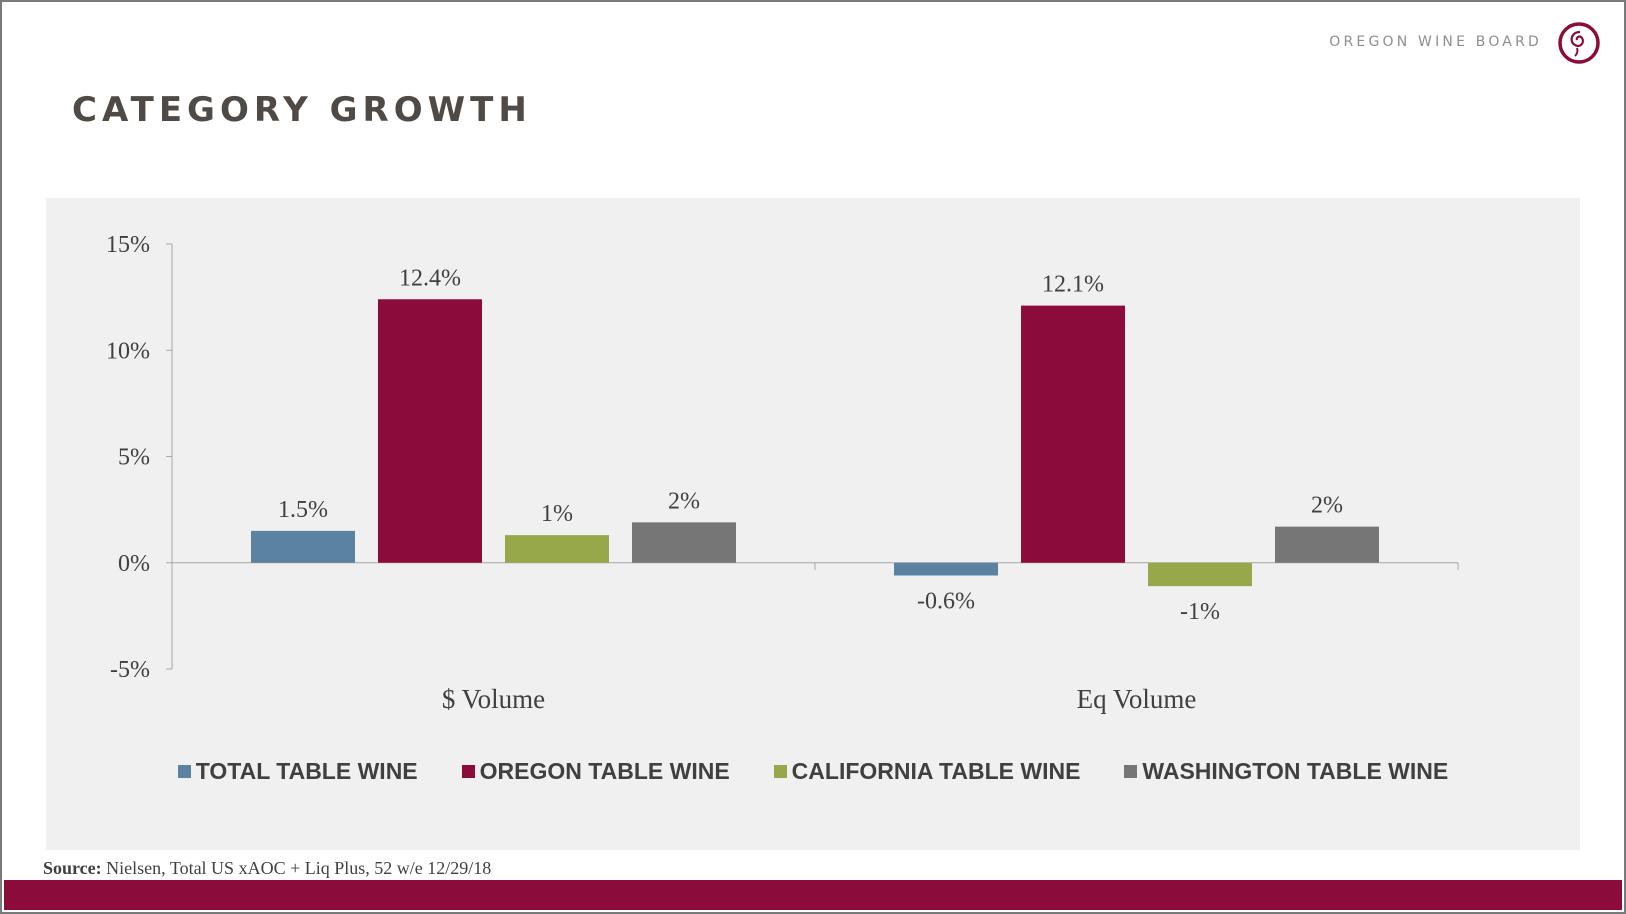  Describe the element at coordinates (936, 771) in the screenshot. I see `legend-label: CALIFORNIA TABLE WINE` at that location.